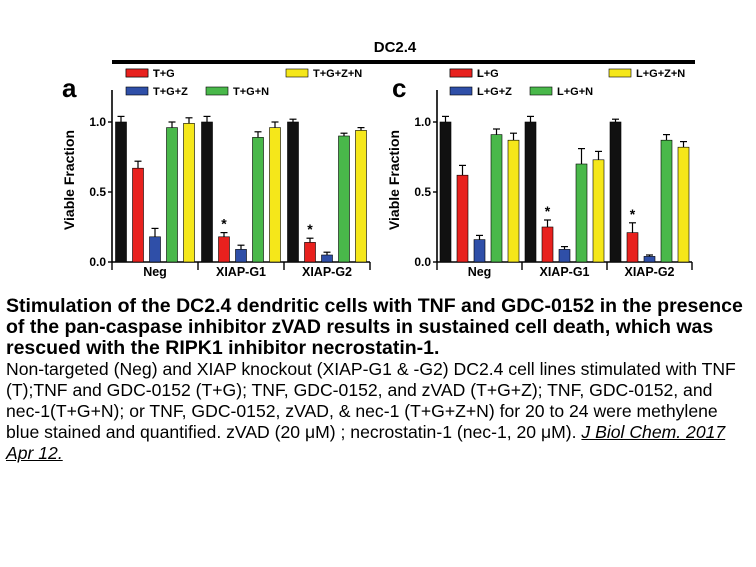 Image resolution: width=756 pixels, height=567 pixels. I want to click on bar-a-TpGpZ-XIAP-G2, so click(327, 258).